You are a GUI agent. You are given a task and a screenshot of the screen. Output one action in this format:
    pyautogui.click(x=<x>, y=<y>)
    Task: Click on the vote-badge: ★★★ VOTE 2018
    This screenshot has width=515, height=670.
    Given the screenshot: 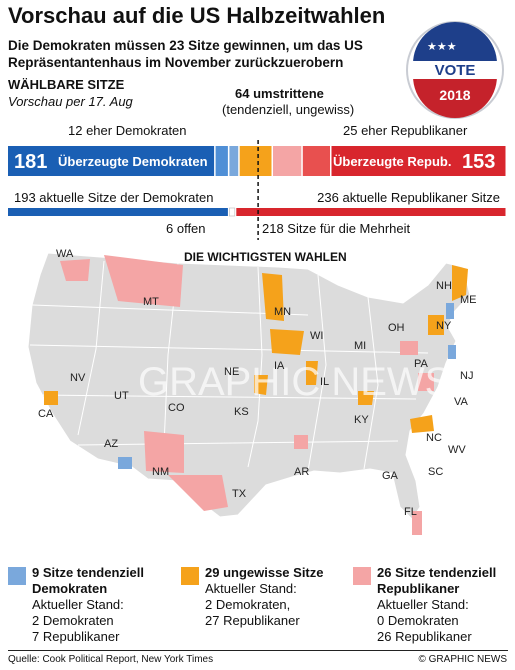 What is the action you would take?
    pyautogui.click(x=455, y=70)
    